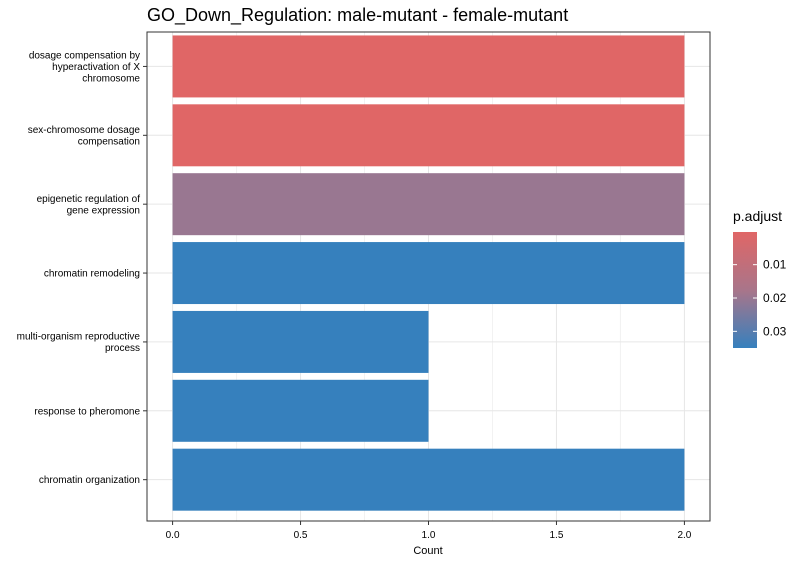 The image size is (802, 563). Describe the element at coordinates (173, 535) in the screenshot. I see `x-tick-label: 0.0` at that location.